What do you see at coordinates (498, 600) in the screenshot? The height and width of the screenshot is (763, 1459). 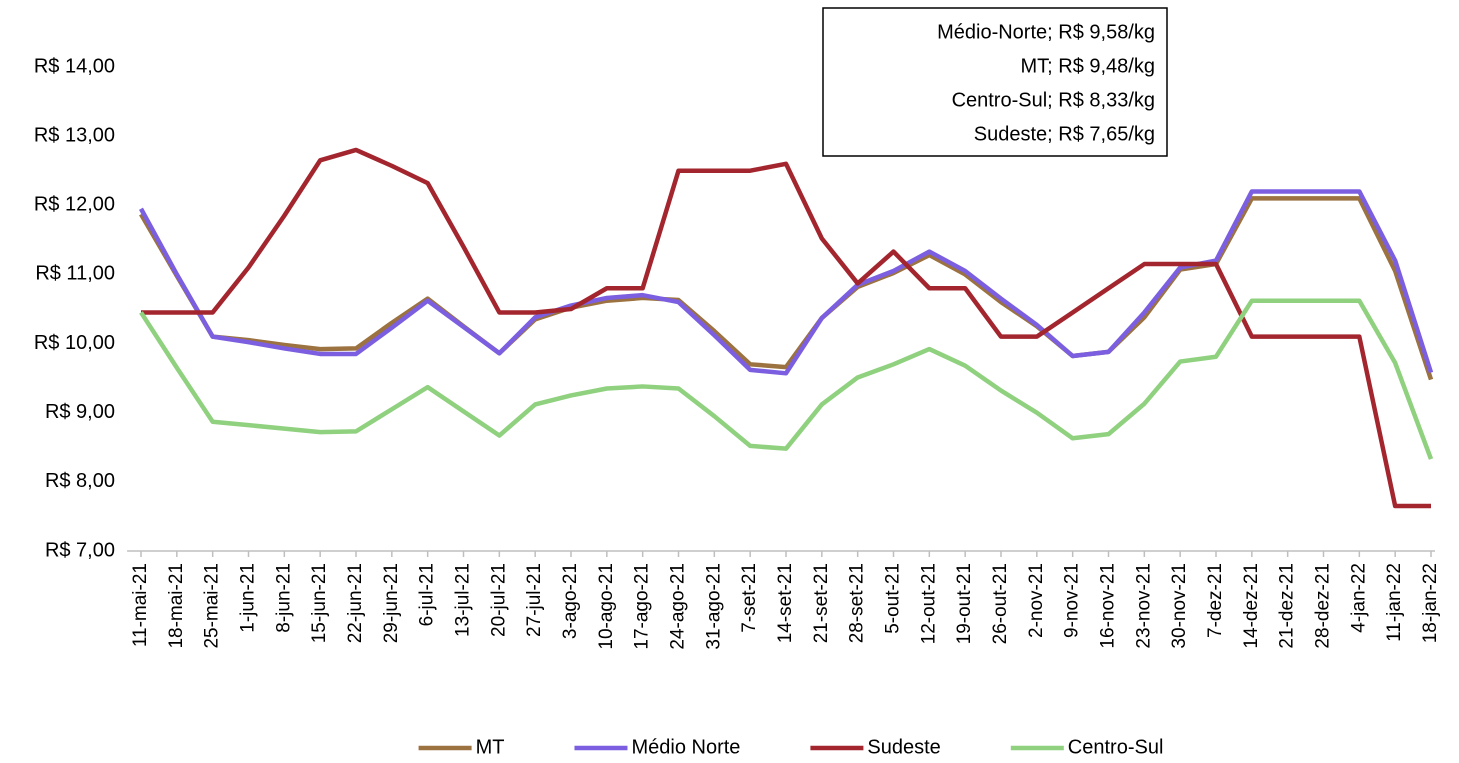 I see `x-tick-label: 20-jul-21` at bounding box center [498, 600].